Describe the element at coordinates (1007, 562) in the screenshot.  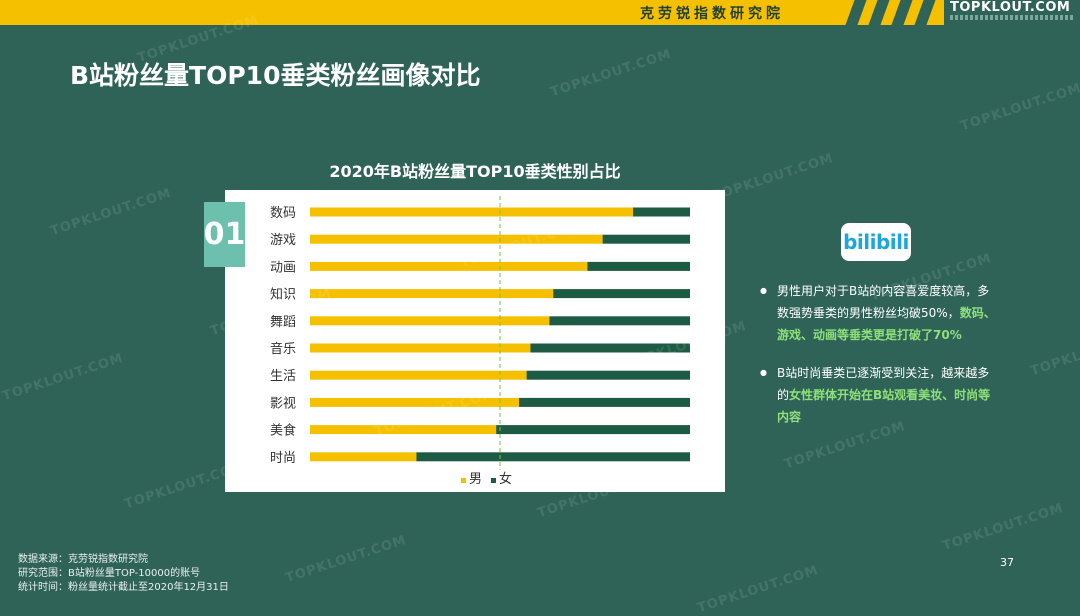
I see `page-number: 37` at that location.